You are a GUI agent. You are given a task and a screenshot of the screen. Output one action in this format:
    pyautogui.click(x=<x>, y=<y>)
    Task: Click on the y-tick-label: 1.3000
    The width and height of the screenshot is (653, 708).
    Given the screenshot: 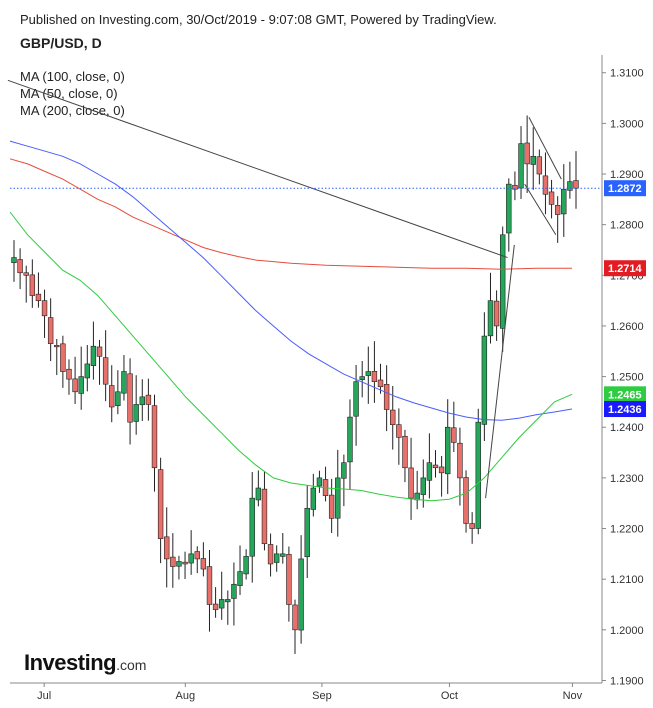 What is the action you would take?
    pyautogui.click(x=627, y=124)
    